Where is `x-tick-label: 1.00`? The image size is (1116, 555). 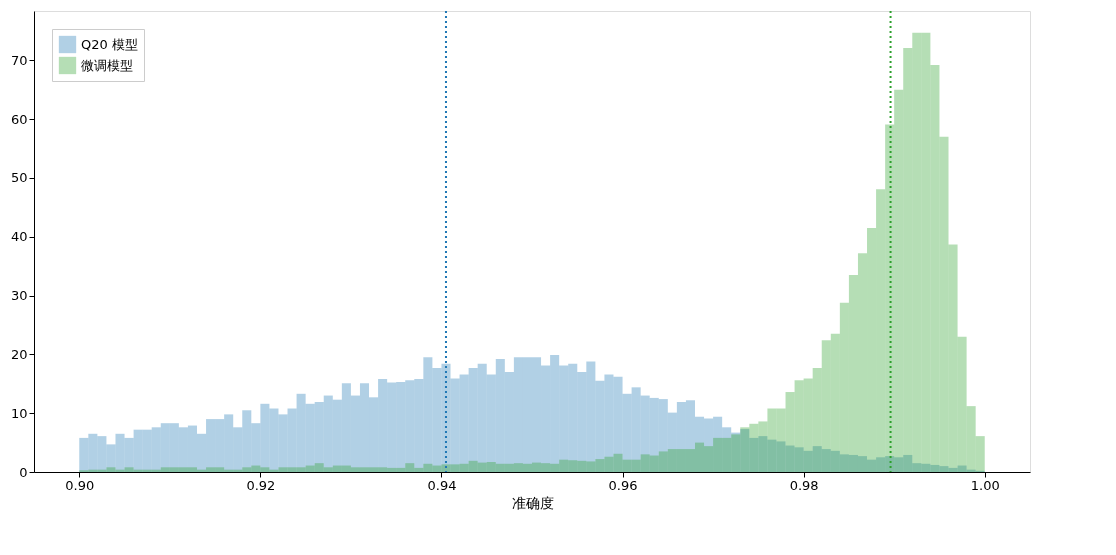 x-tick-label: 1.00 is located at coordinates (985, 485).